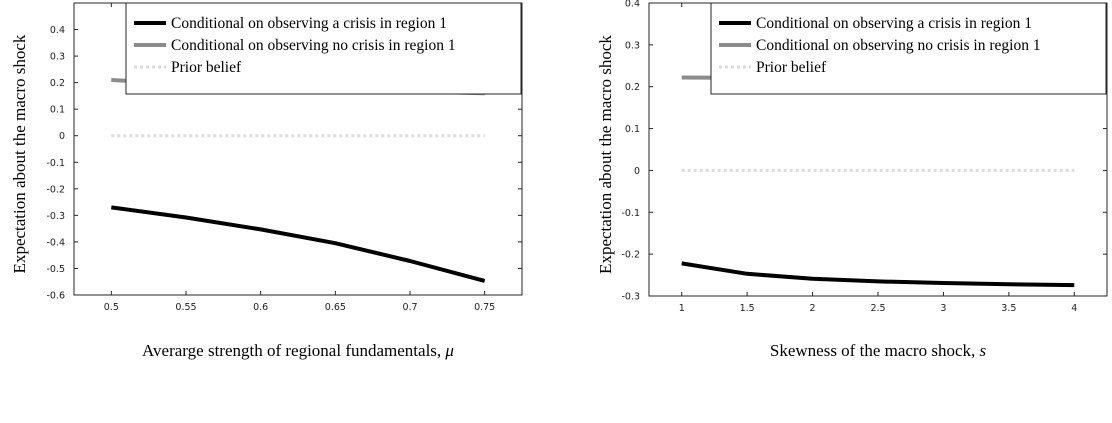 Image resolution: width=1112 pixels, height=423 pixels. What do you see at coordinates (983, 350) in the screenshot?
I see `x-axis-label-symbol: s` at bounding box center [983, 350].